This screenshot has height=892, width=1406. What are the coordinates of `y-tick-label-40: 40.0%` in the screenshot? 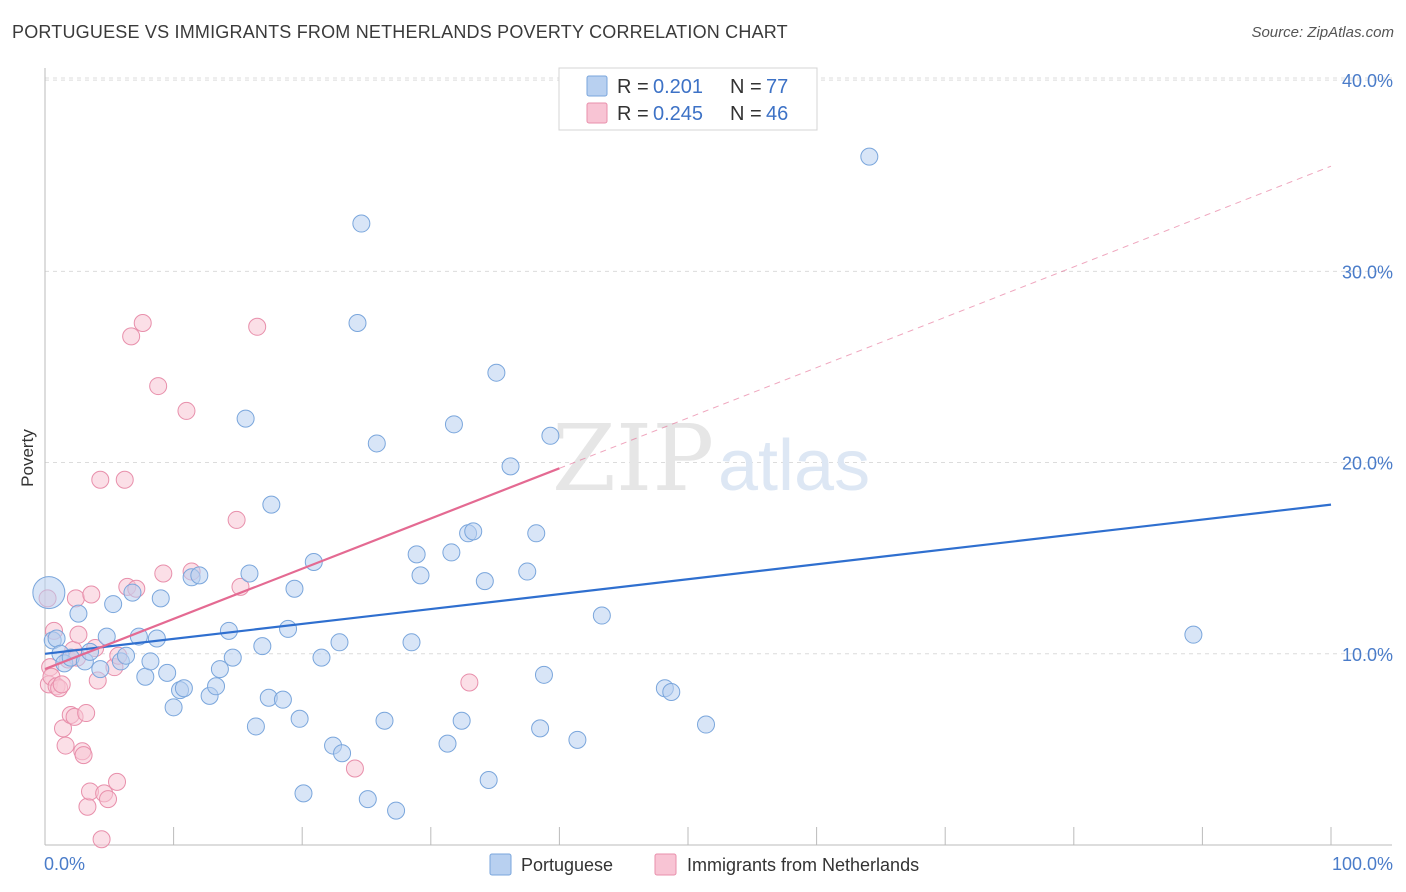 It's located at (1367, 81).